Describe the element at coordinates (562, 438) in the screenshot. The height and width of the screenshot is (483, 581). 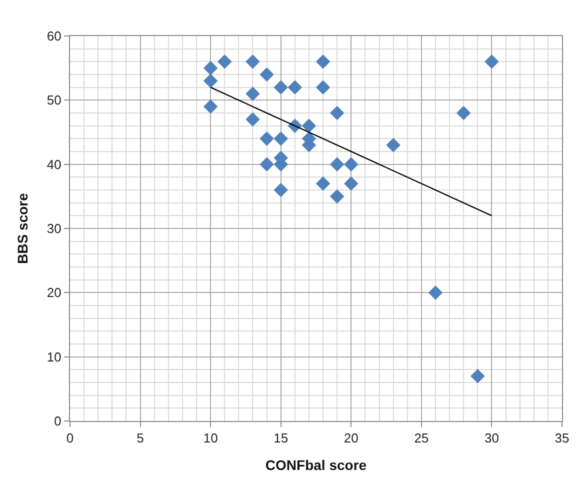
I see `x-tick-label: 35` at that location.